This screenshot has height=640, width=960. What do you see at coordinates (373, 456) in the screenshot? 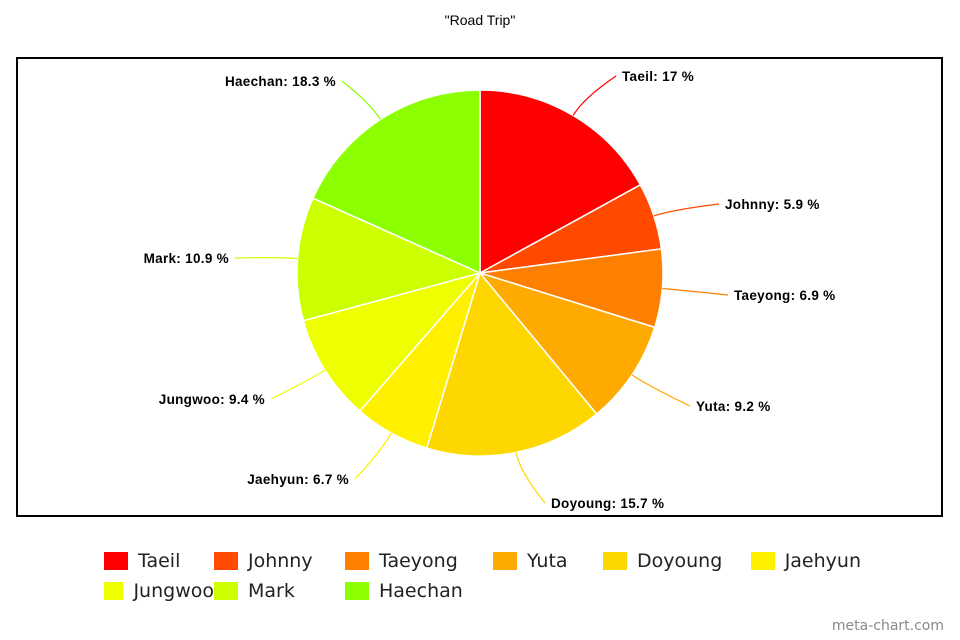
I see `leader-line-jaehyun` at bounding box center [373, 456].